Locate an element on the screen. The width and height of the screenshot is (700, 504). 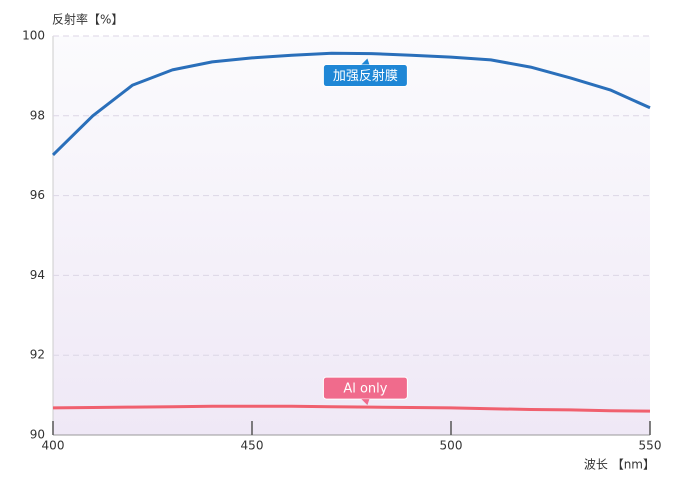
y-tick-label: 100 is located at coordinates (33, 36).